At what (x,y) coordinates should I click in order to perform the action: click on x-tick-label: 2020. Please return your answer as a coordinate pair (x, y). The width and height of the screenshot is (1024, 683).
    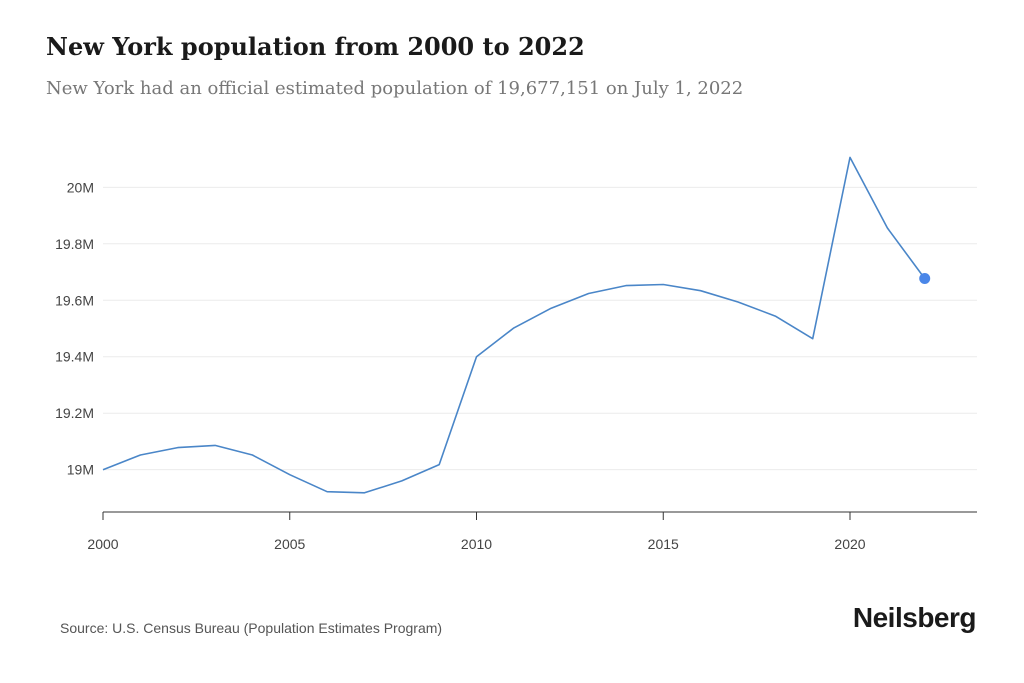
    Looking at the image, I should click on (849, 544).